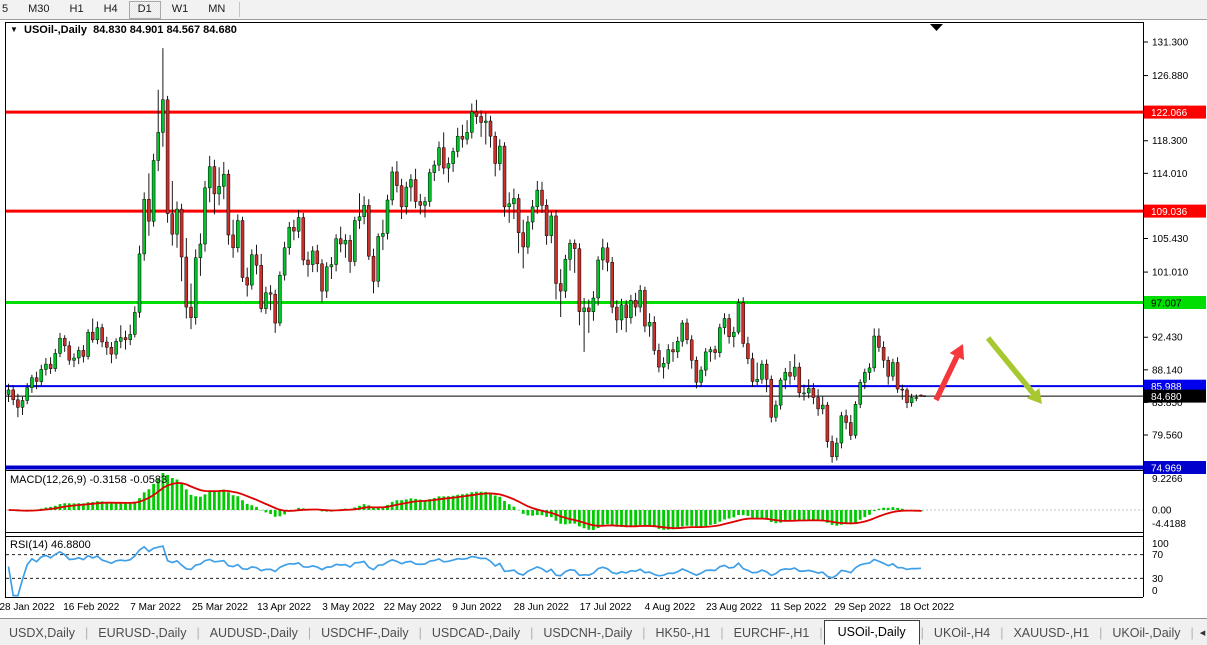 Image resolution: width=1207 pixels, height=645 pixels. I want to click on svg-text: 28 Jun 2022, so click(541, 607).